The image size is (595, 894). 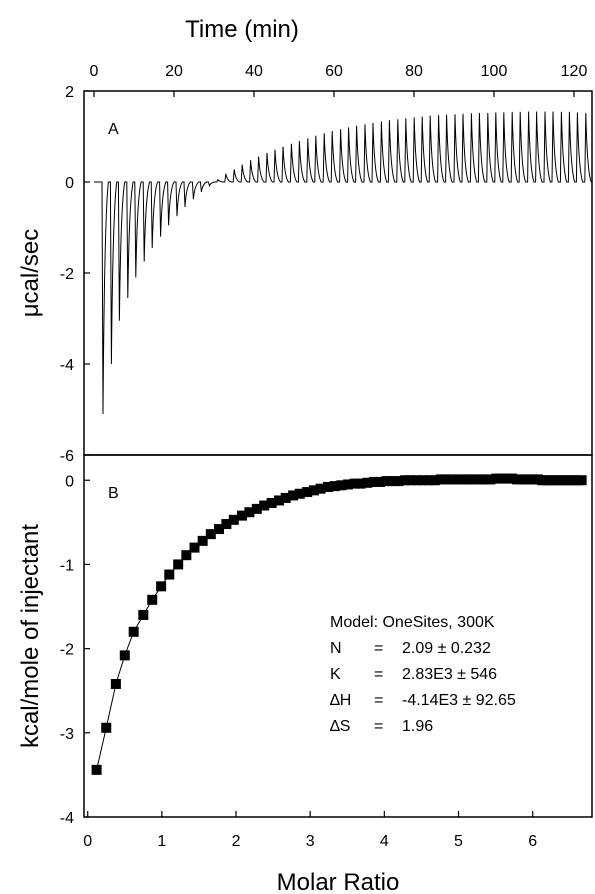 I want to click on bottom-x-tick-label: 1, so click(x=161, y=841).